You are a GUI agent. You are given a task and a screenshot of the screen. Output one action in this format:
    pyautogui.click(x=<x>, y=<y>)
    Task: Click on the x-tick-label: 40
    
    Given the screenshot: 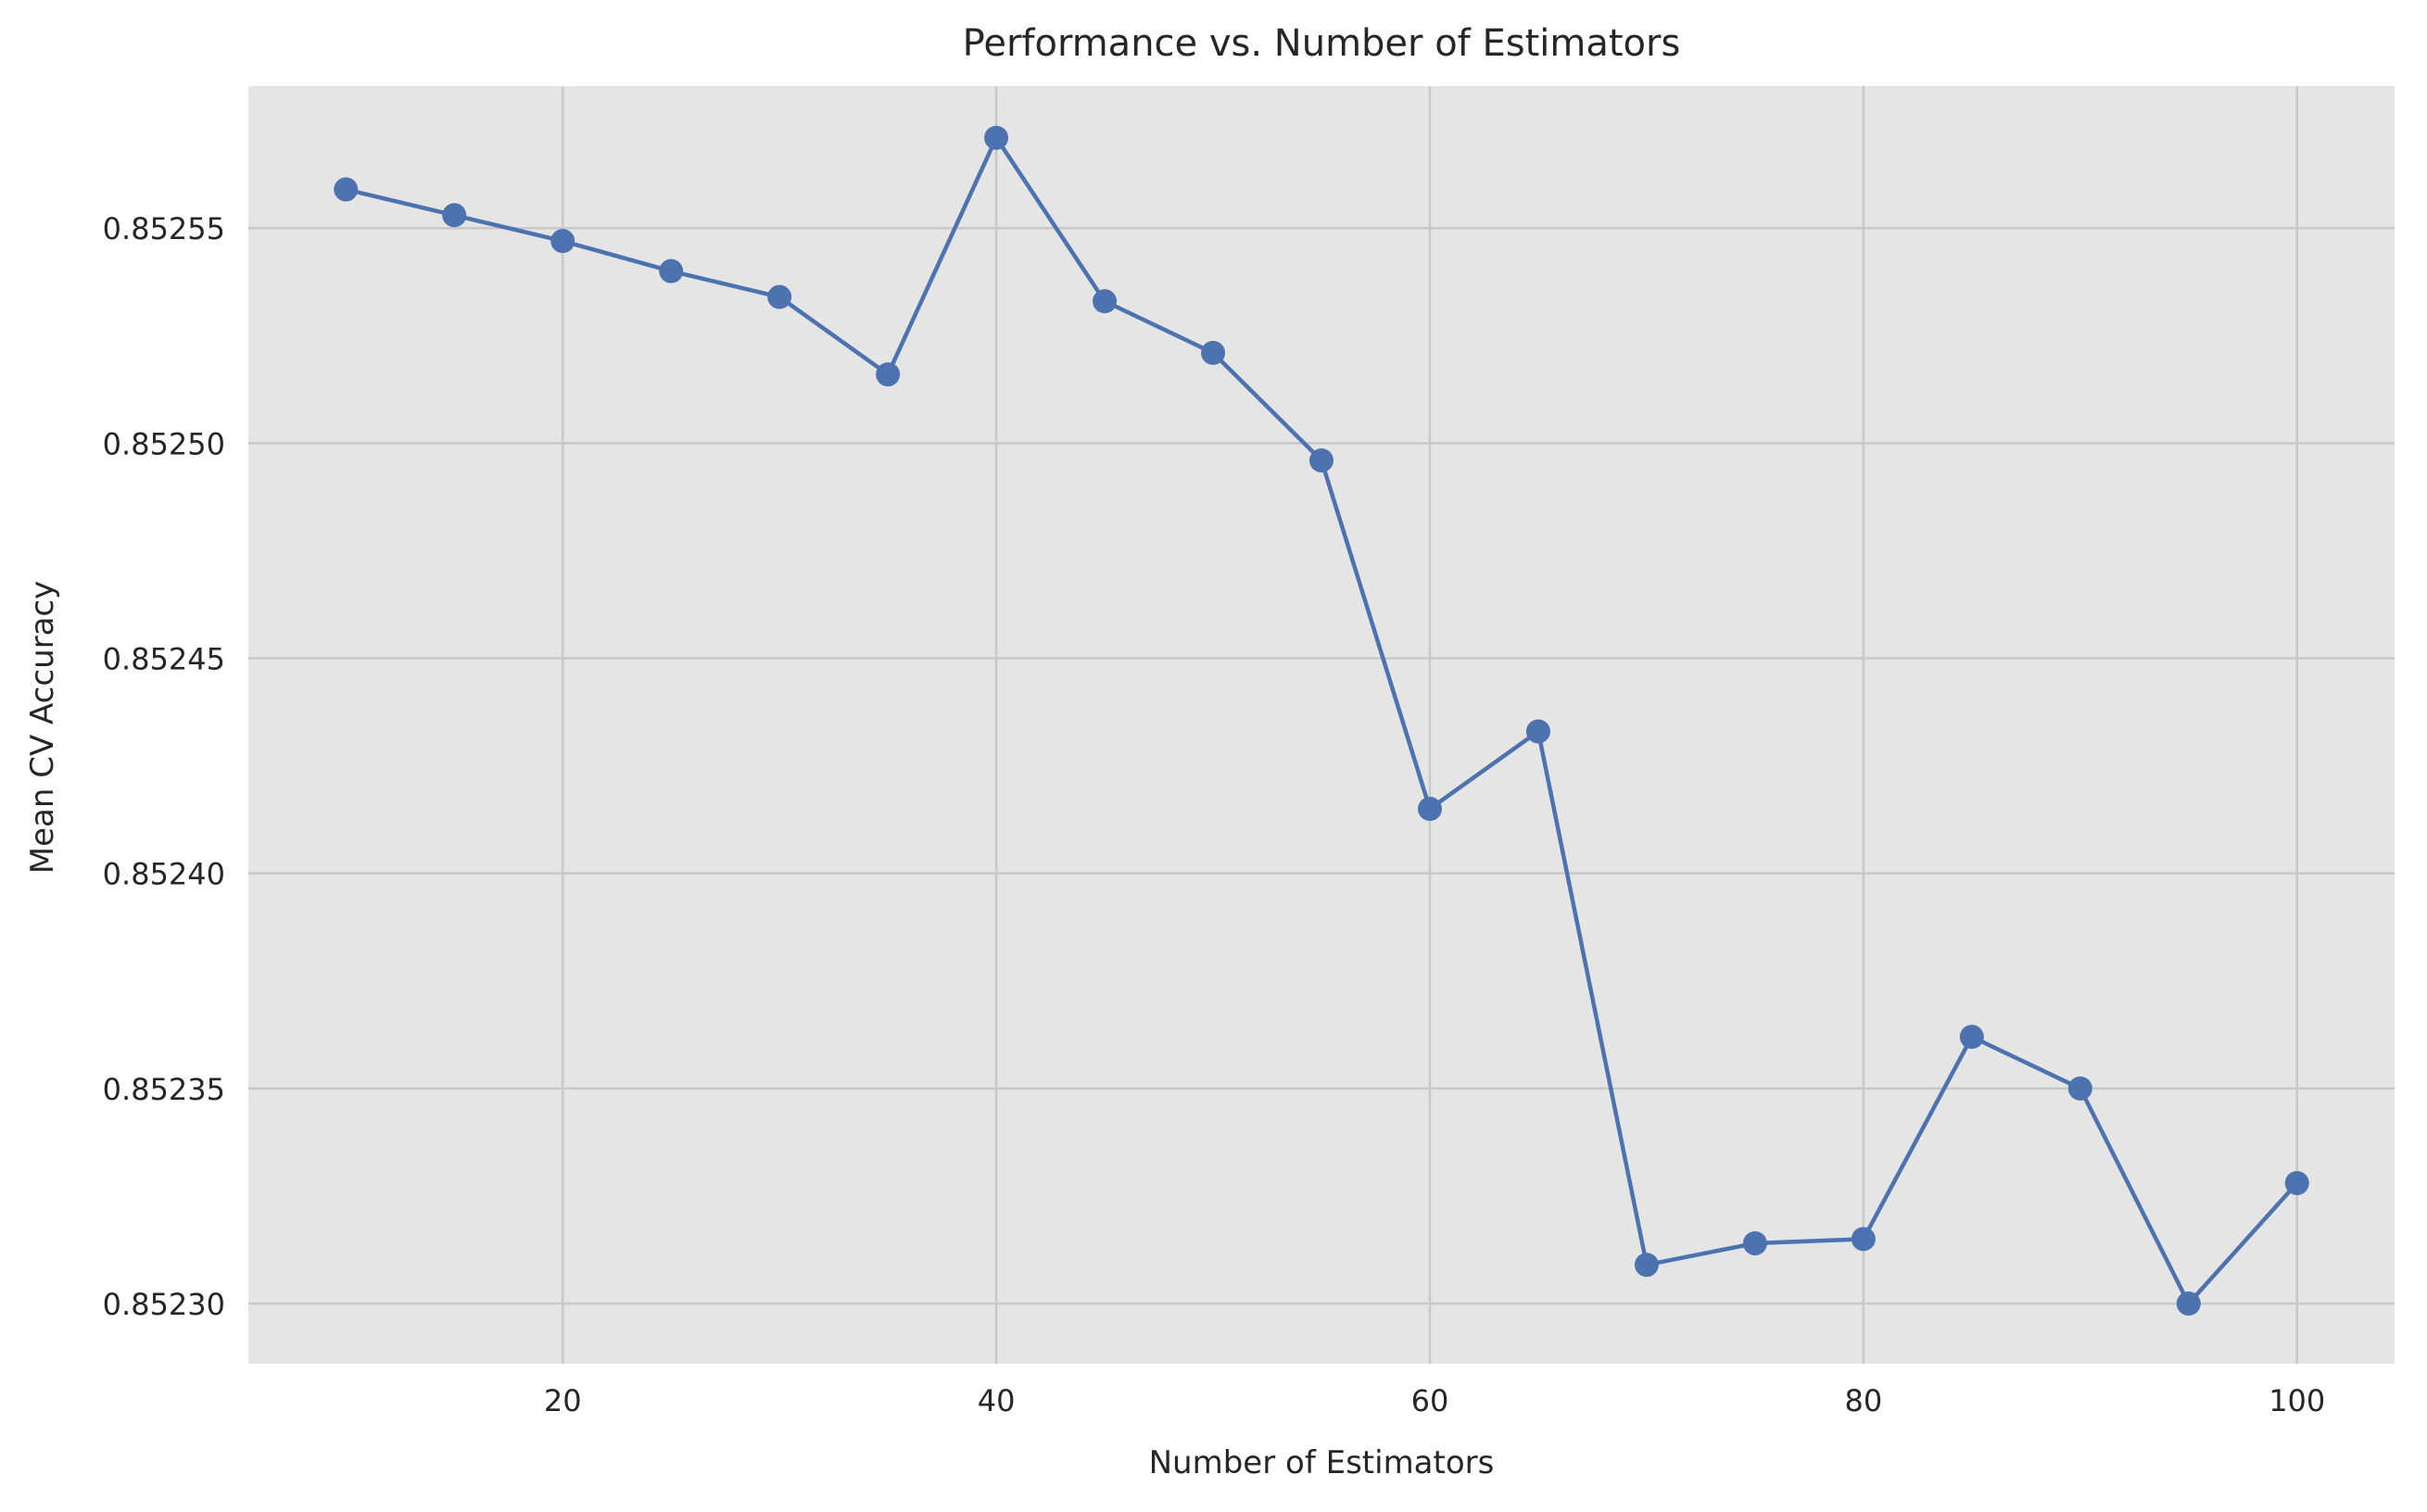 What is the action you would take?
    pyautogui.click(x=997, y=1400)
    